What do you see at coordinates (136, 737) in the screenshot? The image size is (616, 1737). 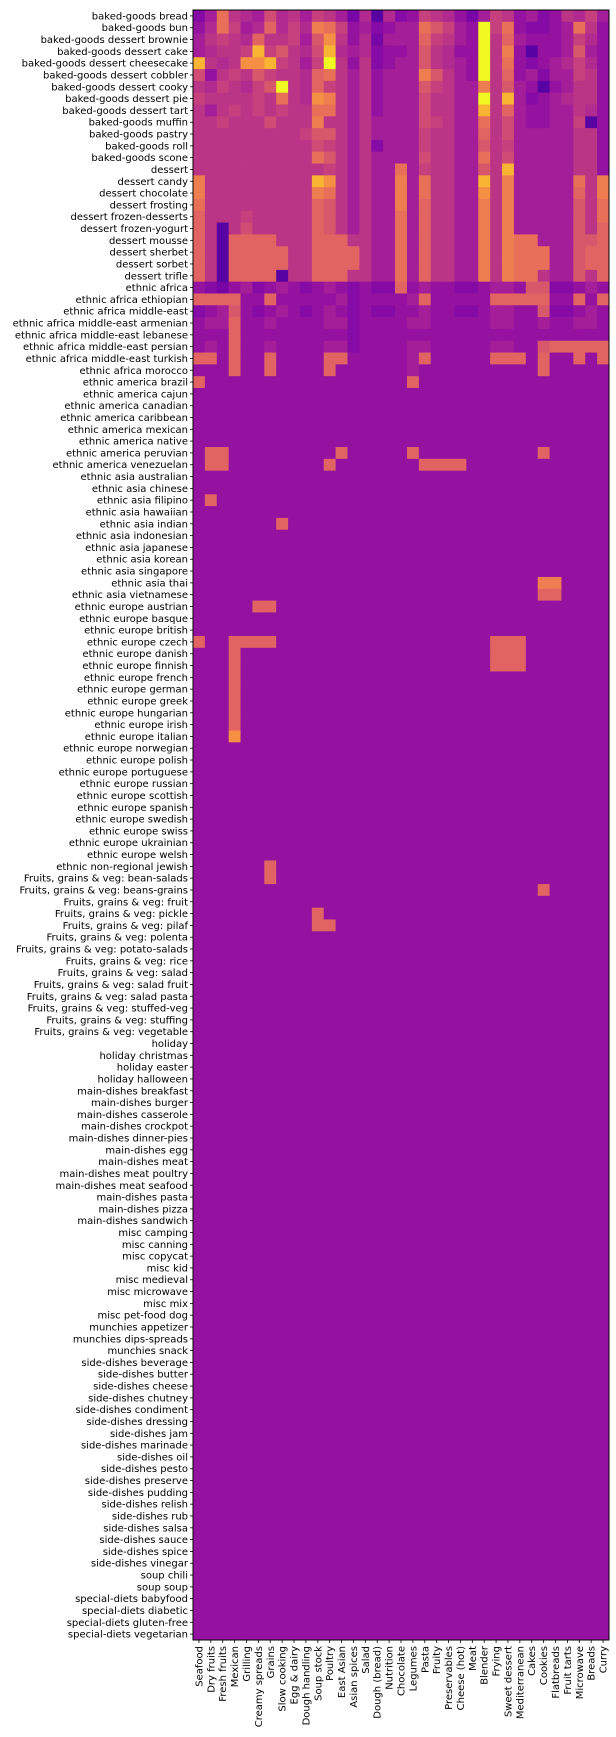 I see `row-label: ethnic europe italian` at bounding box center [136, 737].